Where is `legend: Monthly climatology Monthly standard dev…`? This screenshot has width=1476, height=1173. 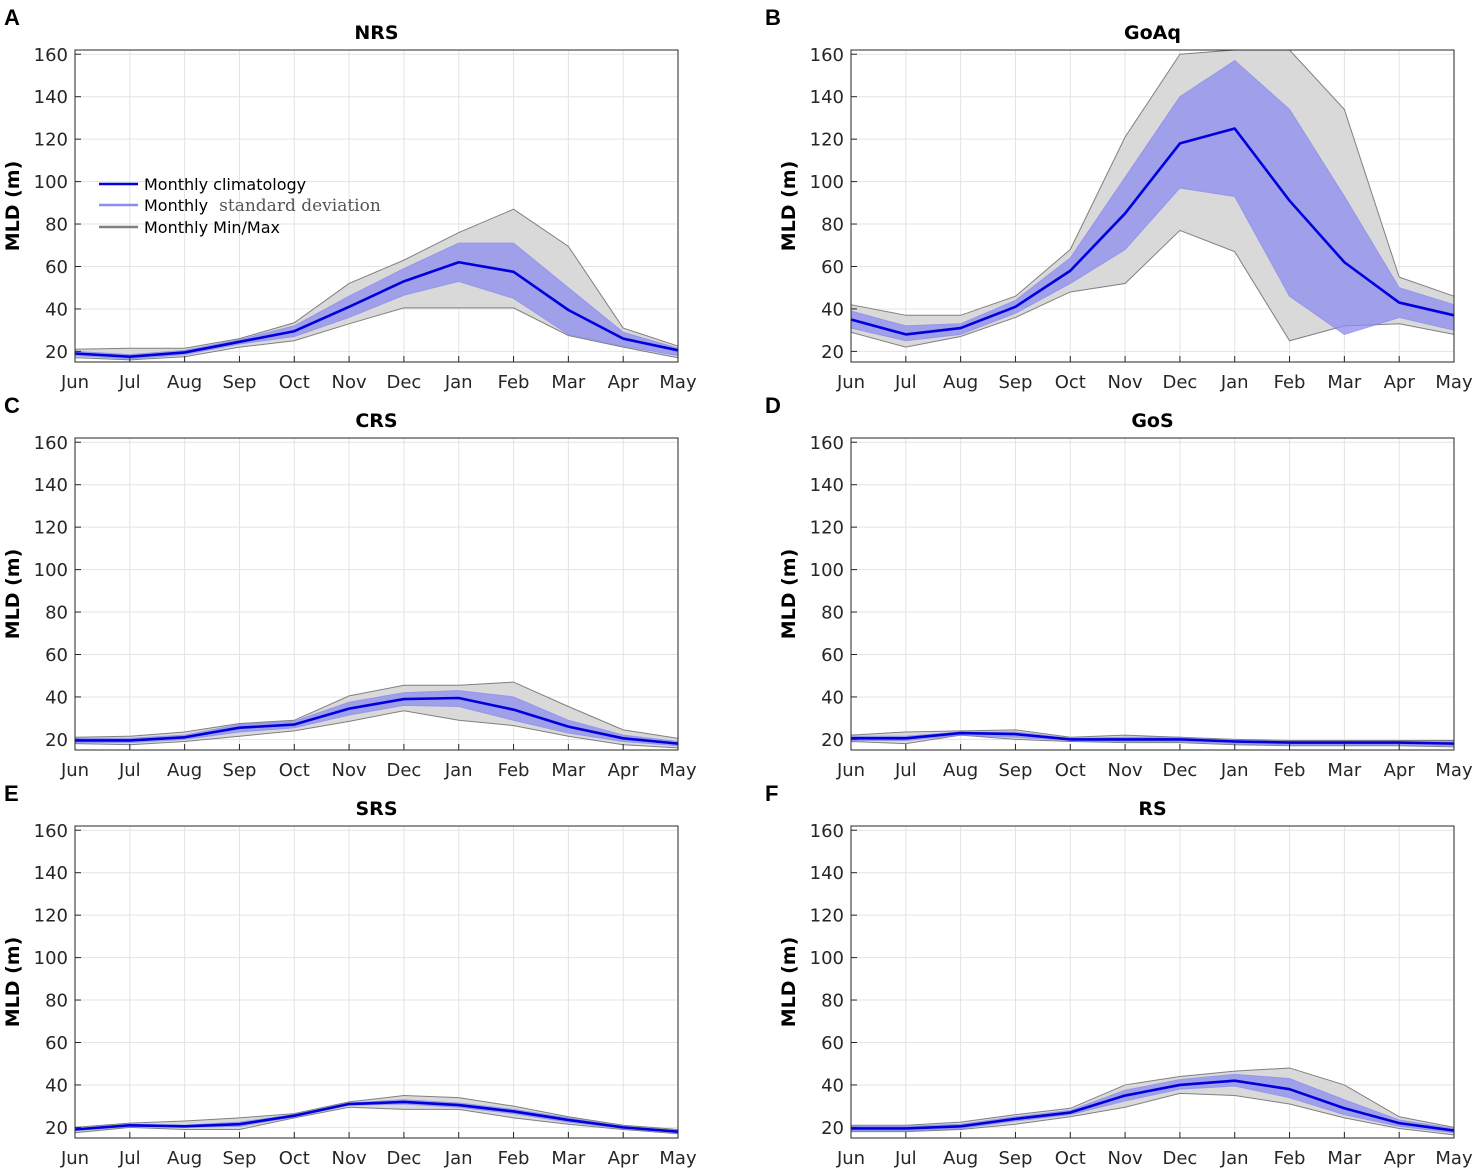
legend: Monthly climatology Monthly standard dev… is located at coordinates (240, 206).